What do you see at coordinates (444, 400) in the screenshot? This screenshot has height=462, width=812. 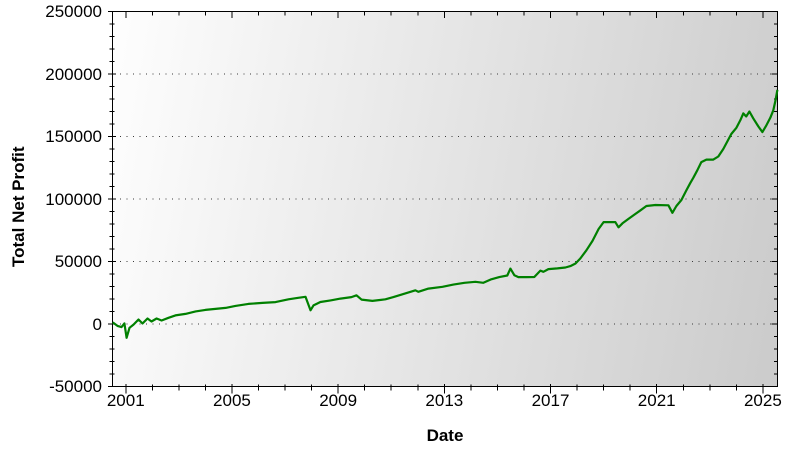 I see `x-tick-label: 2013` at bounding box center [444, 400].